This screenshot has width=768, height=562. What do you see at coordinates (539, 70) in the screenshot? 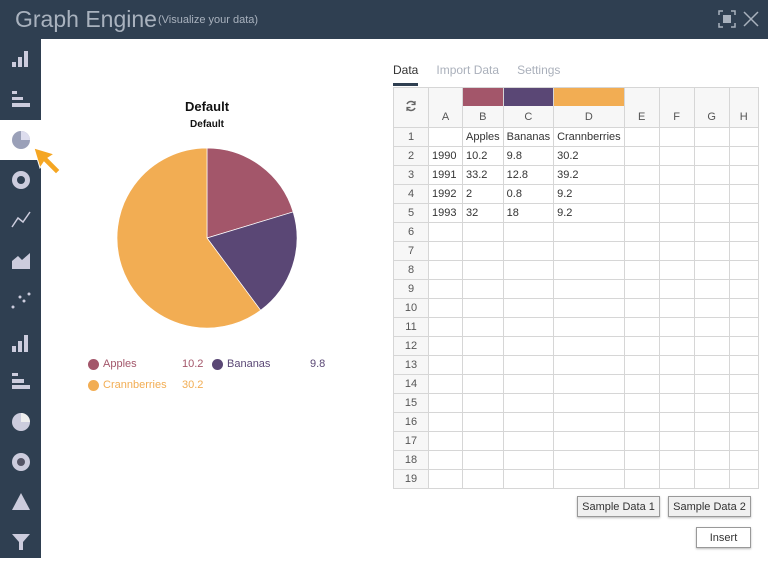
I see `tab-settings: Settings` at bounding box center [539, 70].